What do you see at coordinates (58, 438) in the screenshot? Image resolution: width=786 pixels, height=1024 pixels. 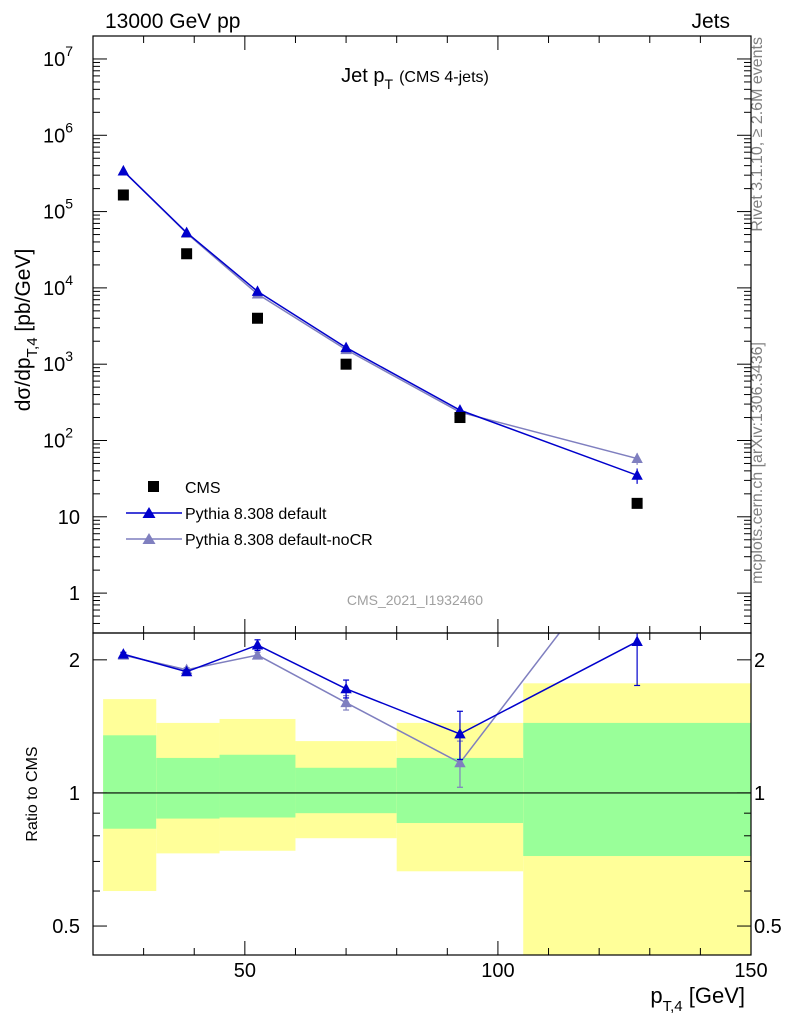 I see `y-tick-label: 10²` at bounding box center [58, 438].